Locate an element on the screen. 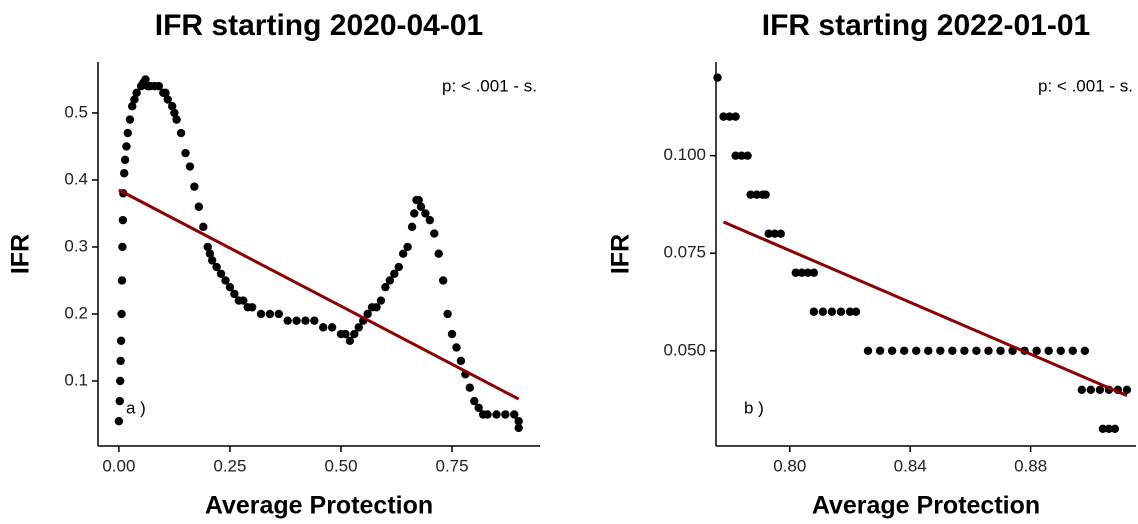  y-tick-label: 0.2 is located at coordinates (76, 312).